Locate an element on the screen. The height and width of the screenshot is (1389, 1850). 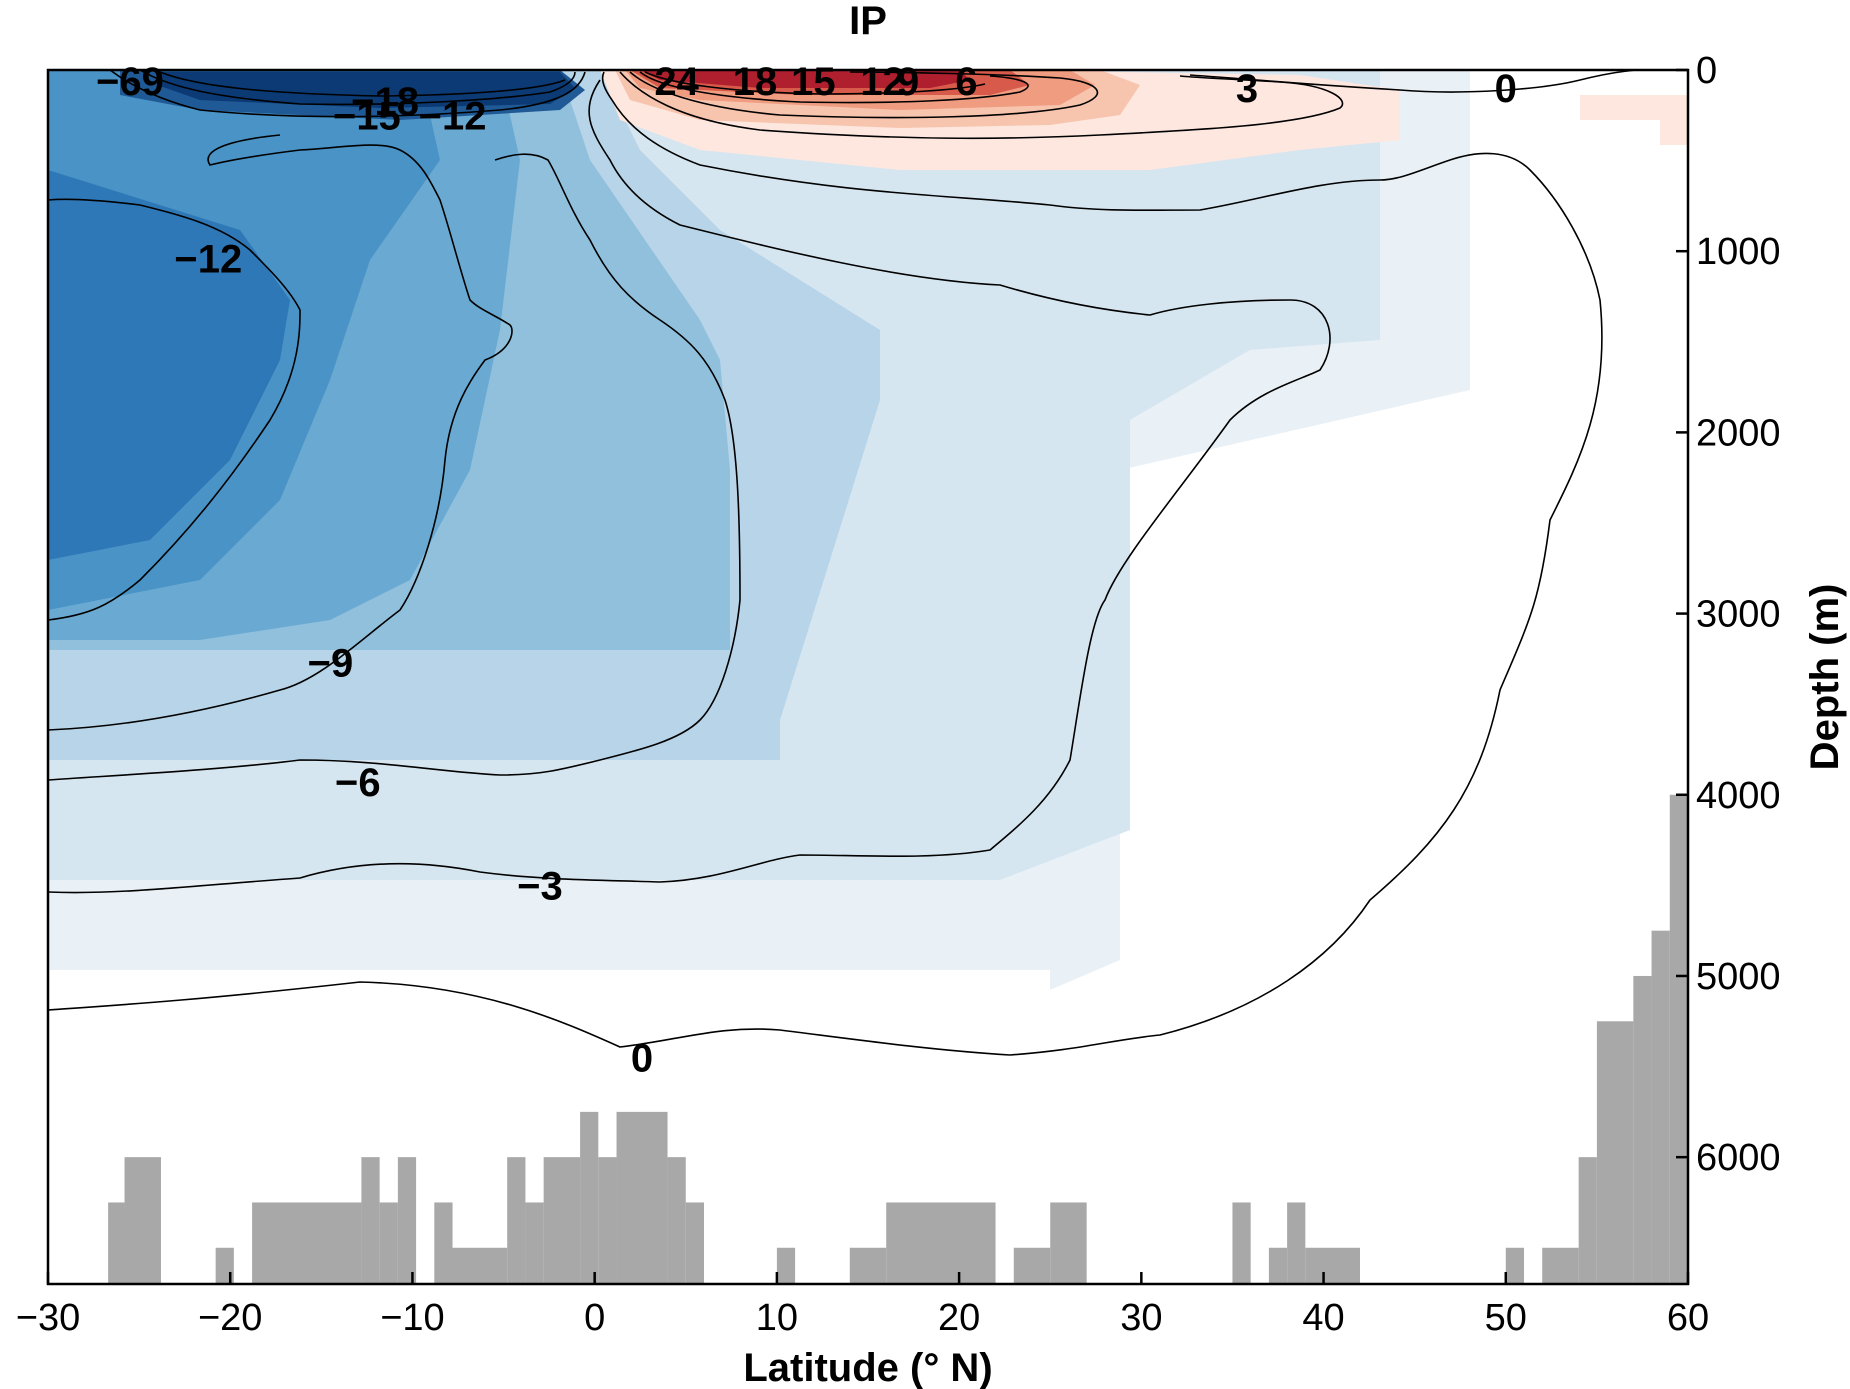
y-tick-label: 1000 is located at coordinates (1738, 252).